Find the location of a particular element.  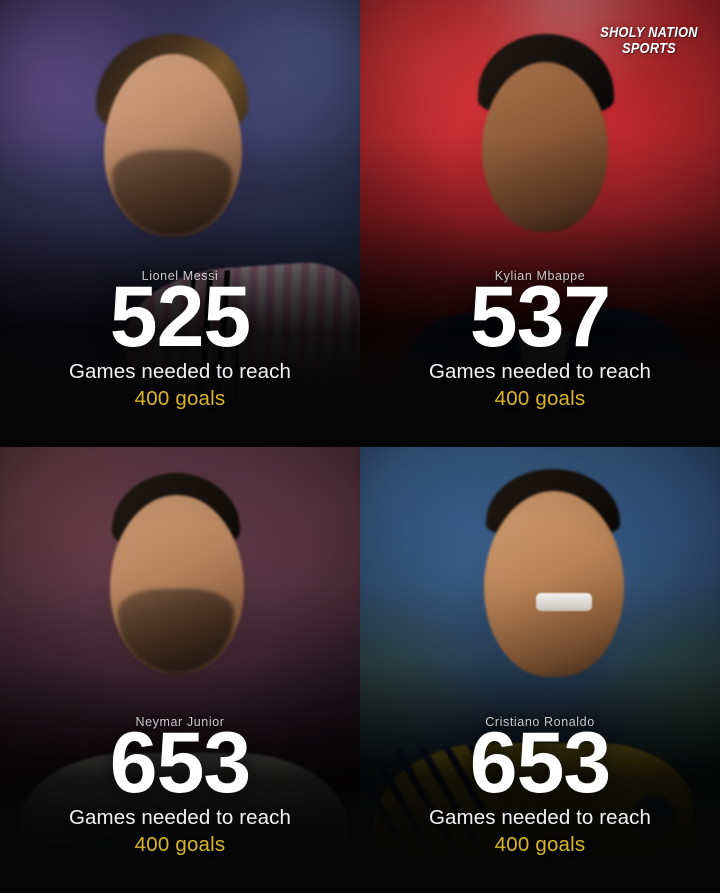

jersey-shape is located at coordinates (183, 823).